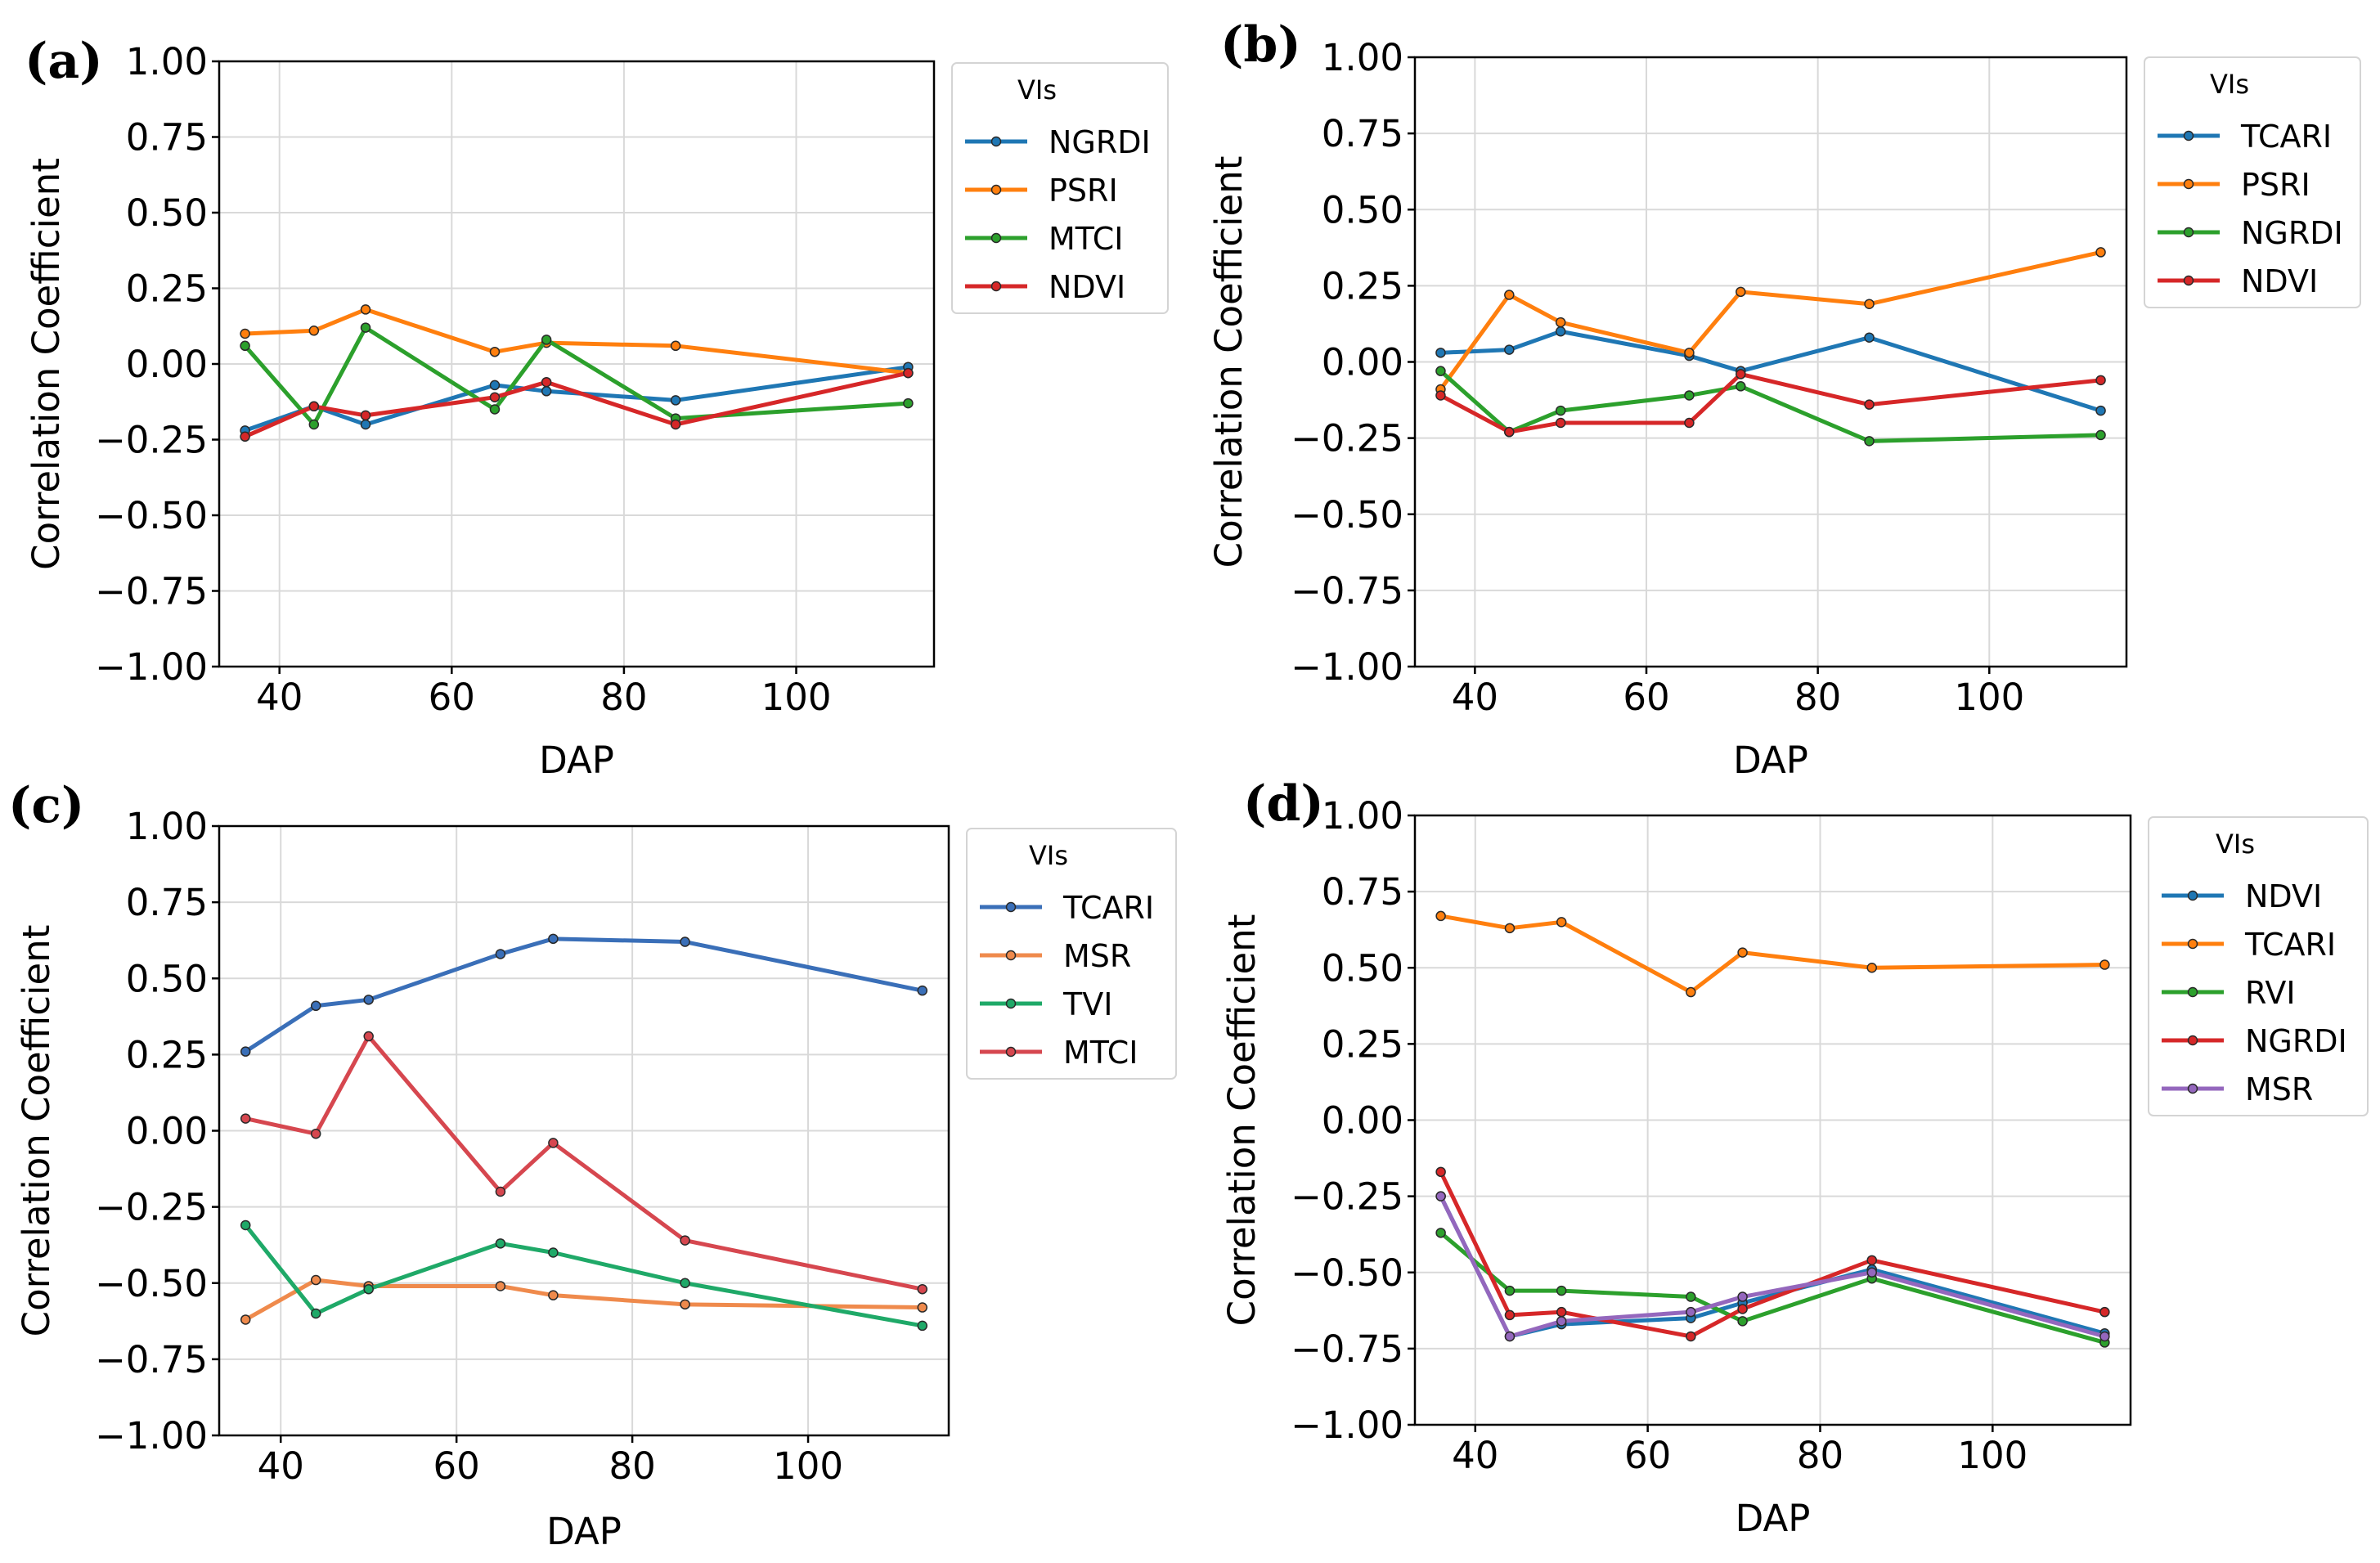 This screenshot has height=1563, width=2380. I want to click on series-ndvi, so click(577, 404).